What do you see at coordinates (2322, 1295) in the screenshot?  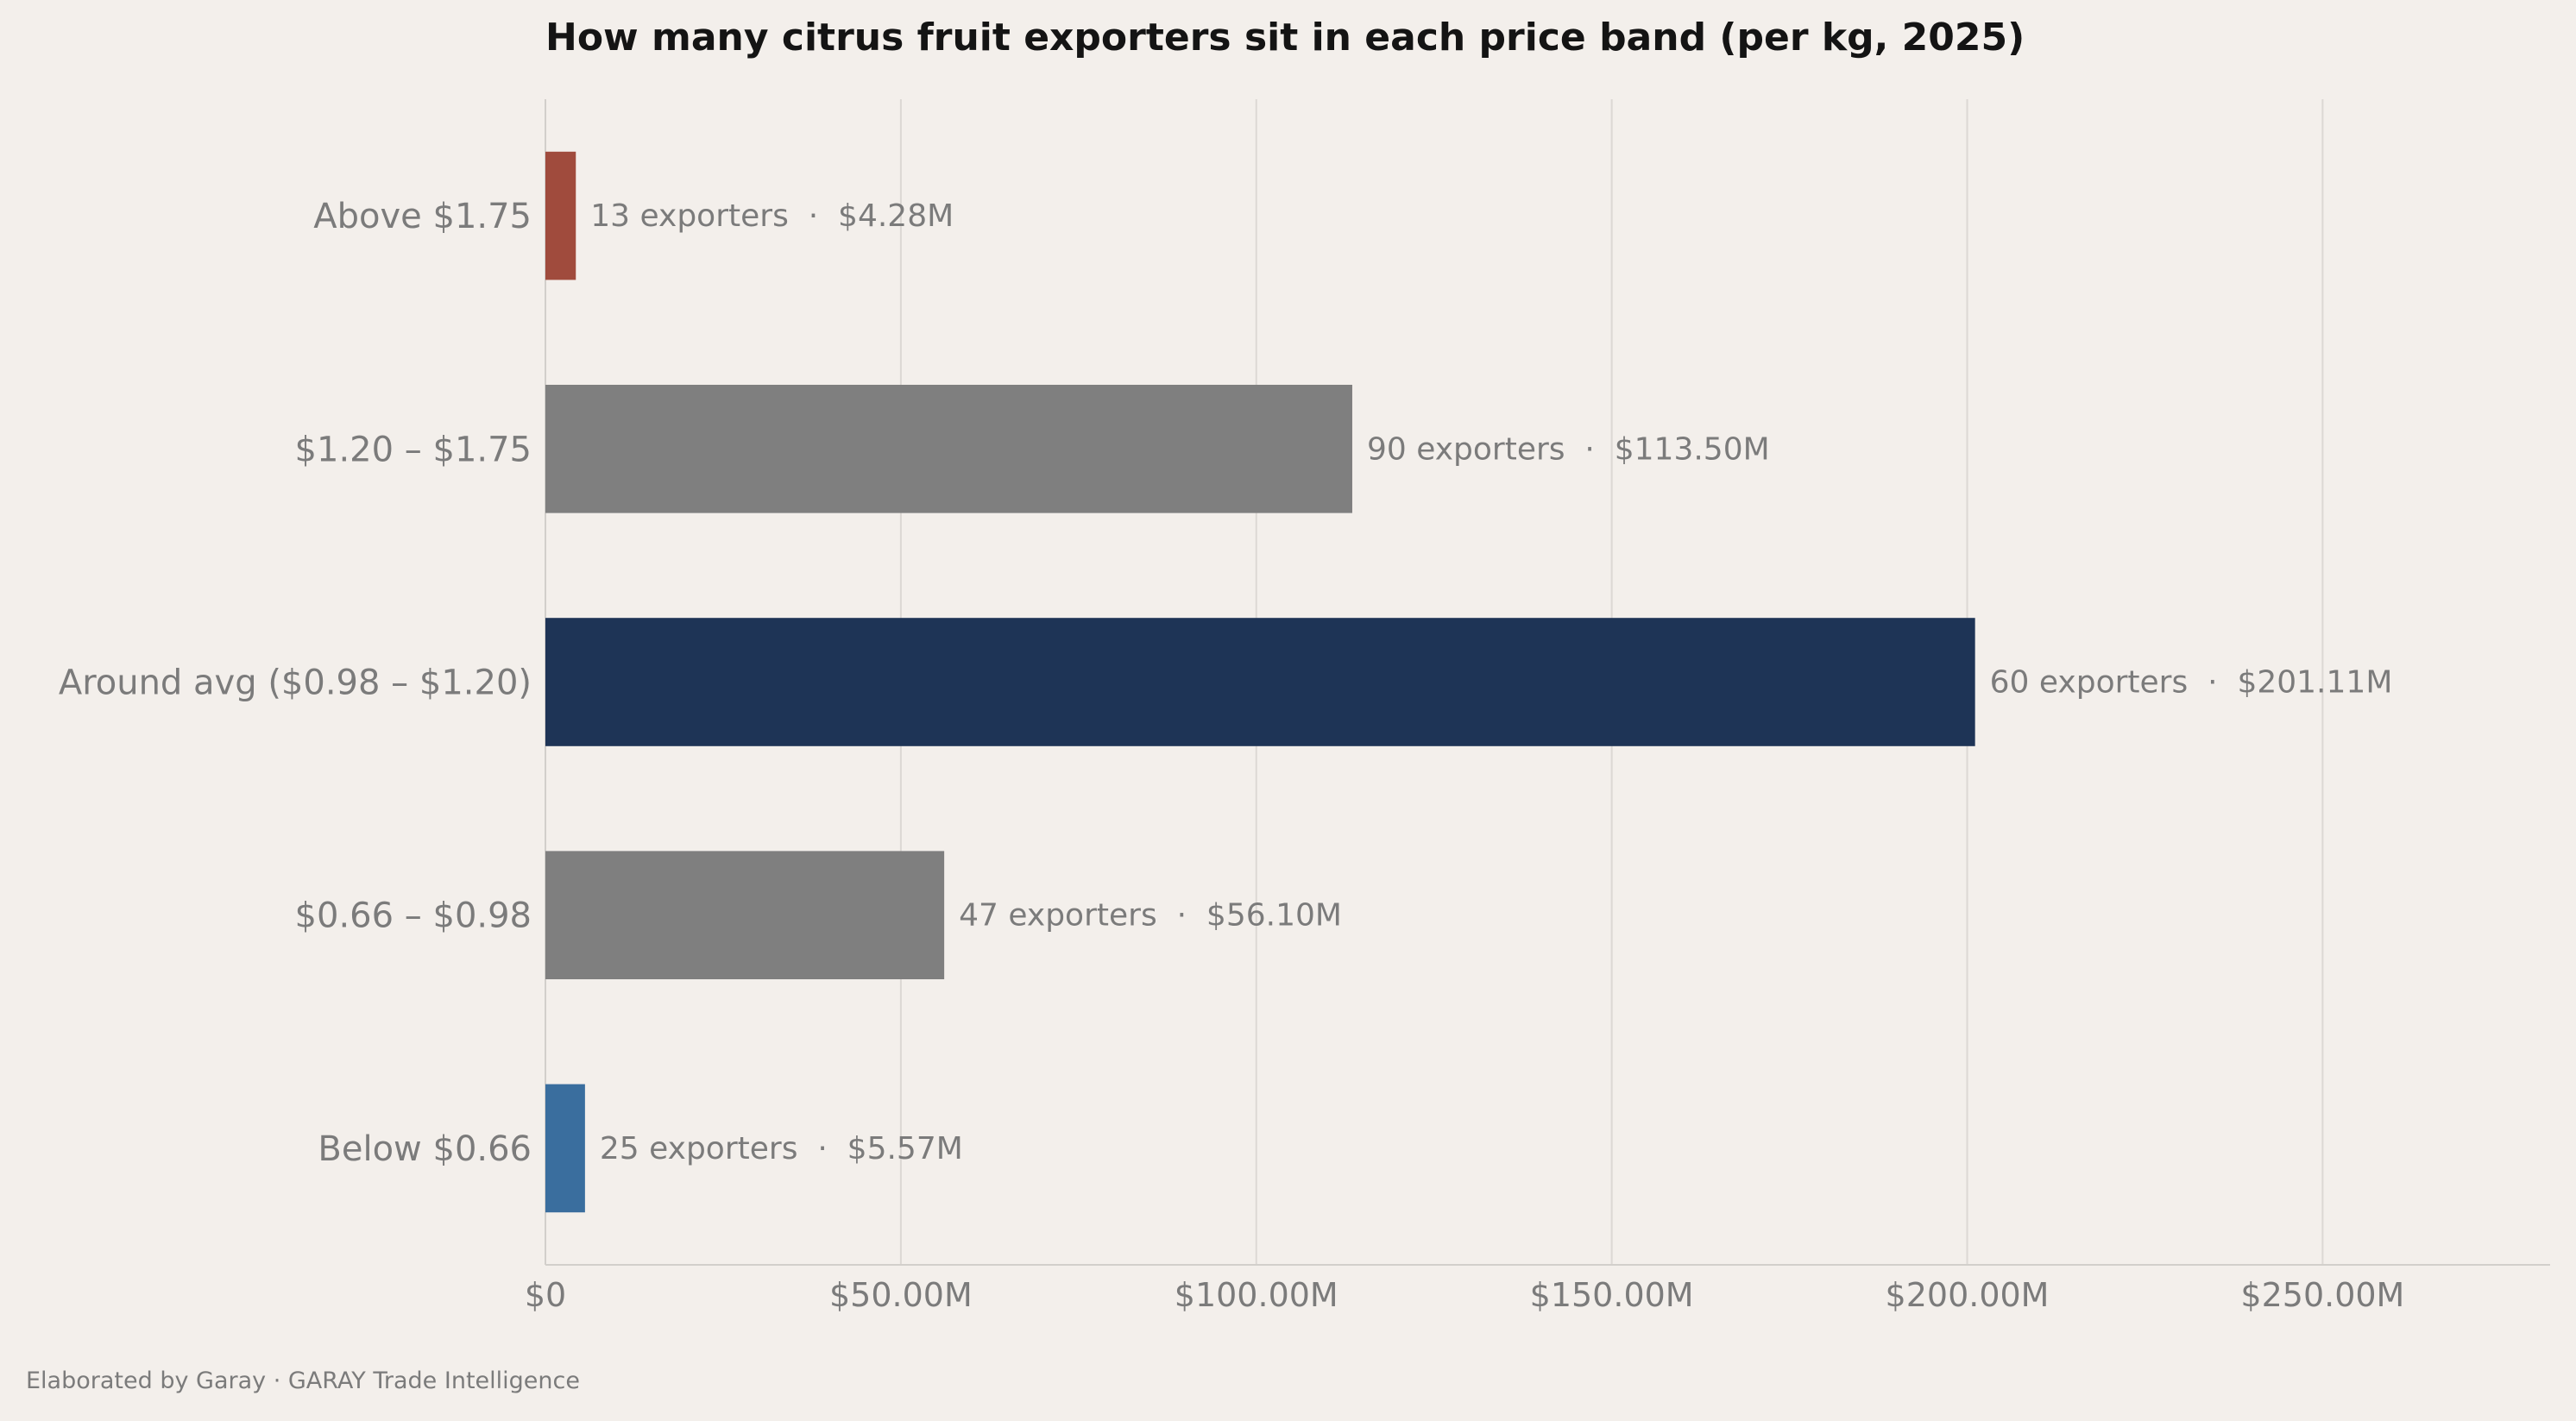 I see `x-tick-label: $250.00M` at bounding box center [2322, 1295].